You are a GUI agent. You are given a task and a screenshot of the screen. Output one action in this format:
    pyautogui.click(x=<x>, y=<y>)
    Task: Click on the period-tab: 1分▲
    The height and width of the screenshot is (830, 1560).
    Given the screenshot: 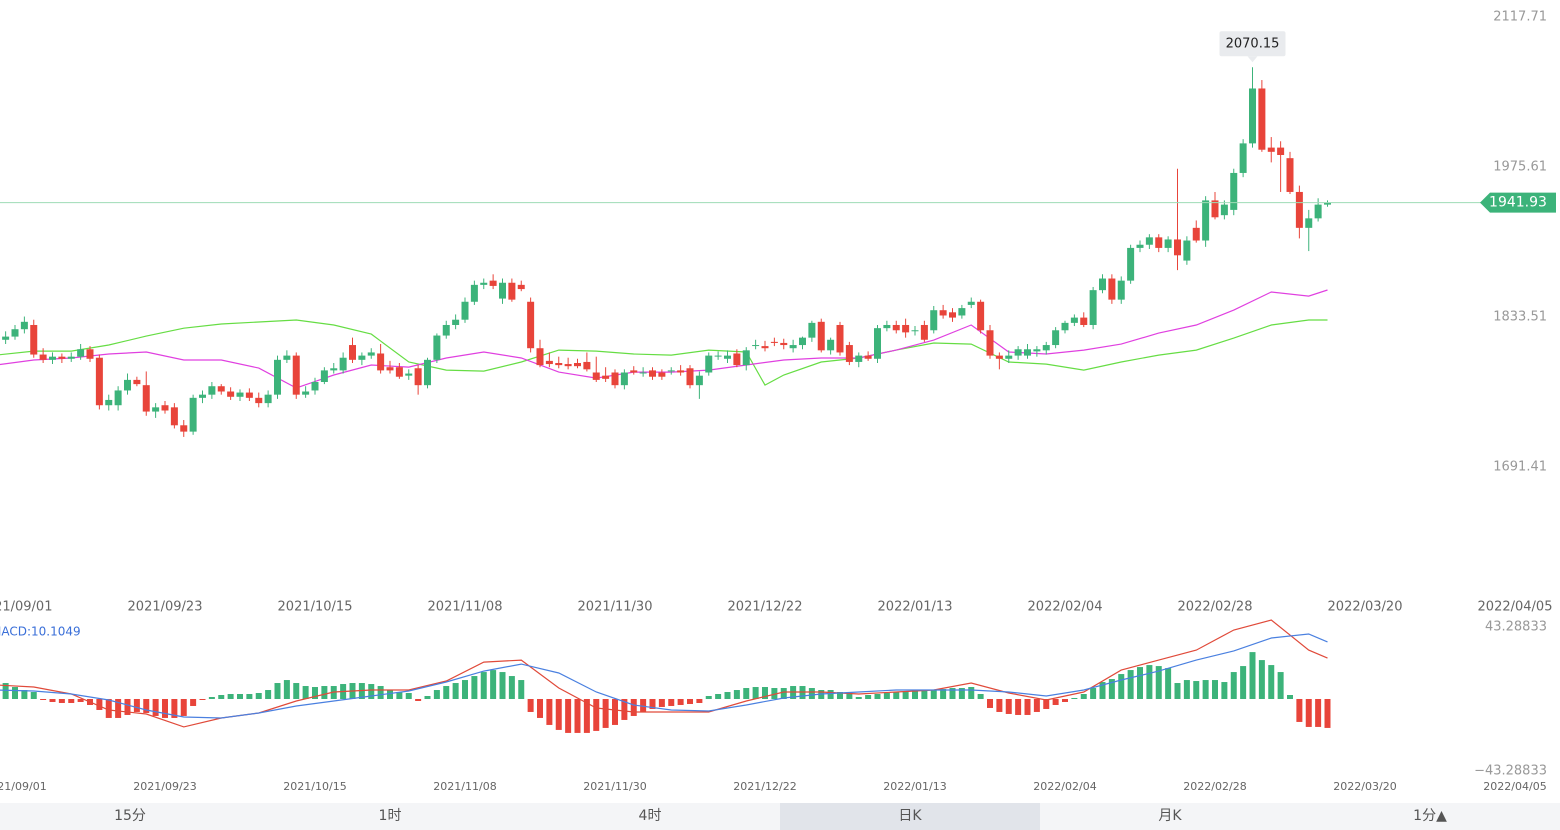 What is the action you would take?
    pyautogui.click(x=1430, y=816)
    